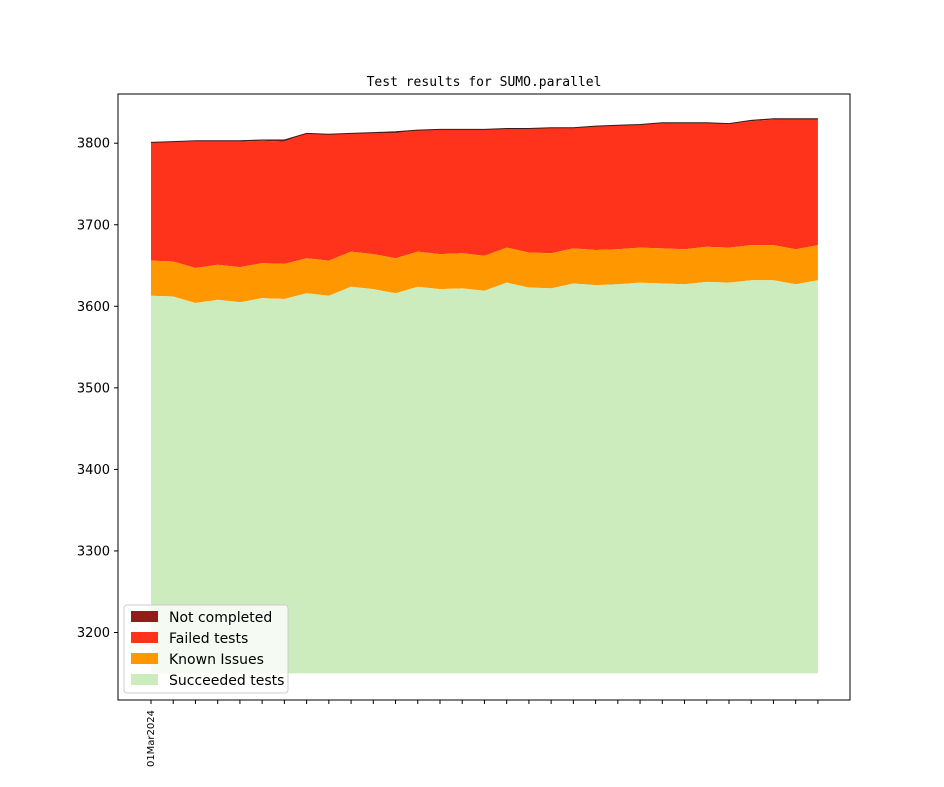  What do you see at coordinates (220, 618) in the screenshot?
I see `legend-label: Not completed` at bounding box center [220, 618].